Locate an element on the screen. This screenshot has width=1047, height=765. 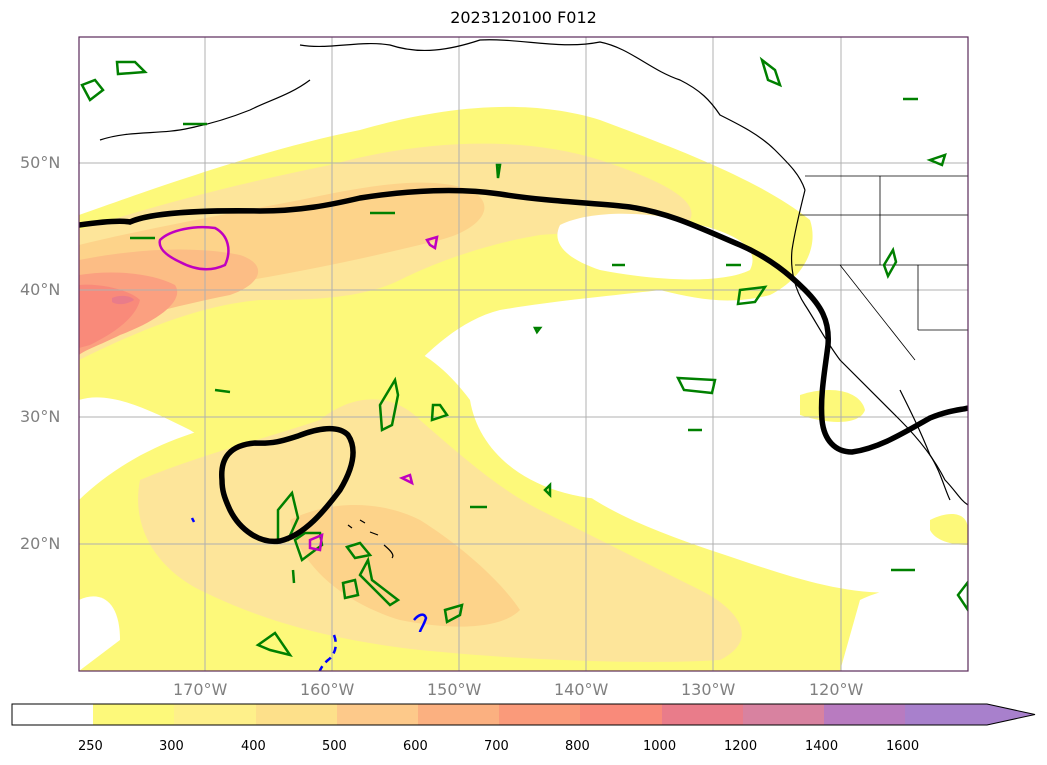
ivt-gap-southwest is located at coordinates (99, 633).